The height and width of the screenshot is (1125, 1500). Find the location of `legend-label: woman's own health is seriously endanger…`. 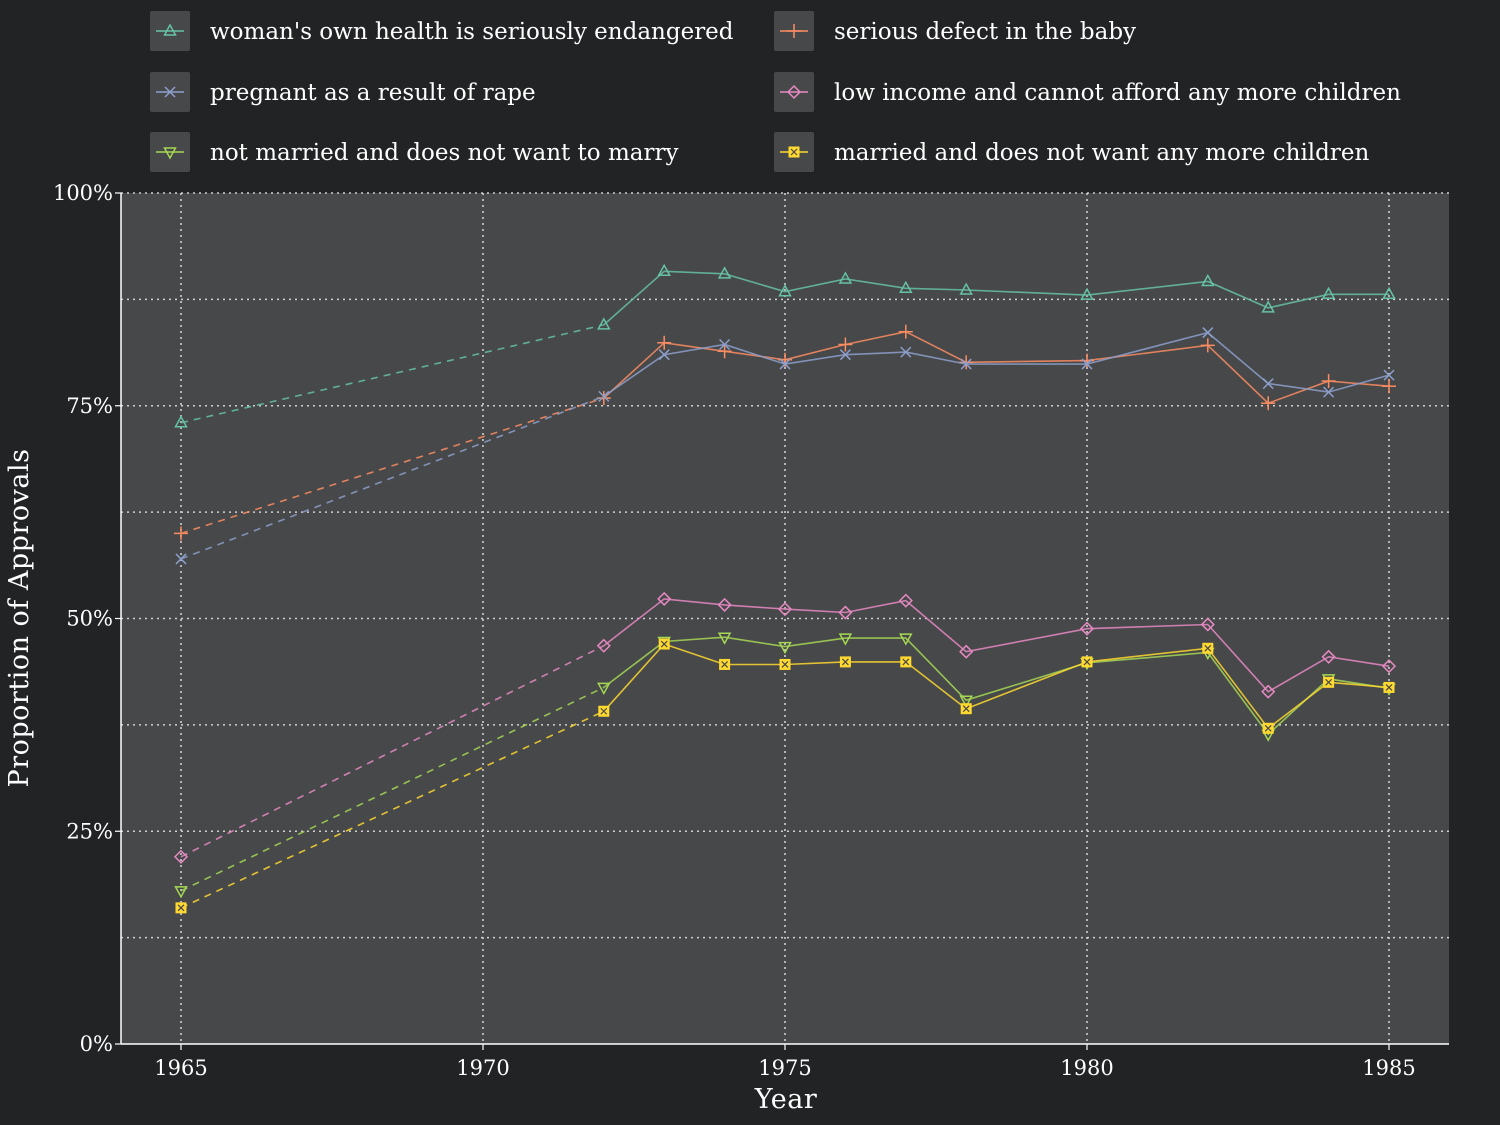

legend-label: woman's own health is seriously endanger… is located at coordinates (472, 32).